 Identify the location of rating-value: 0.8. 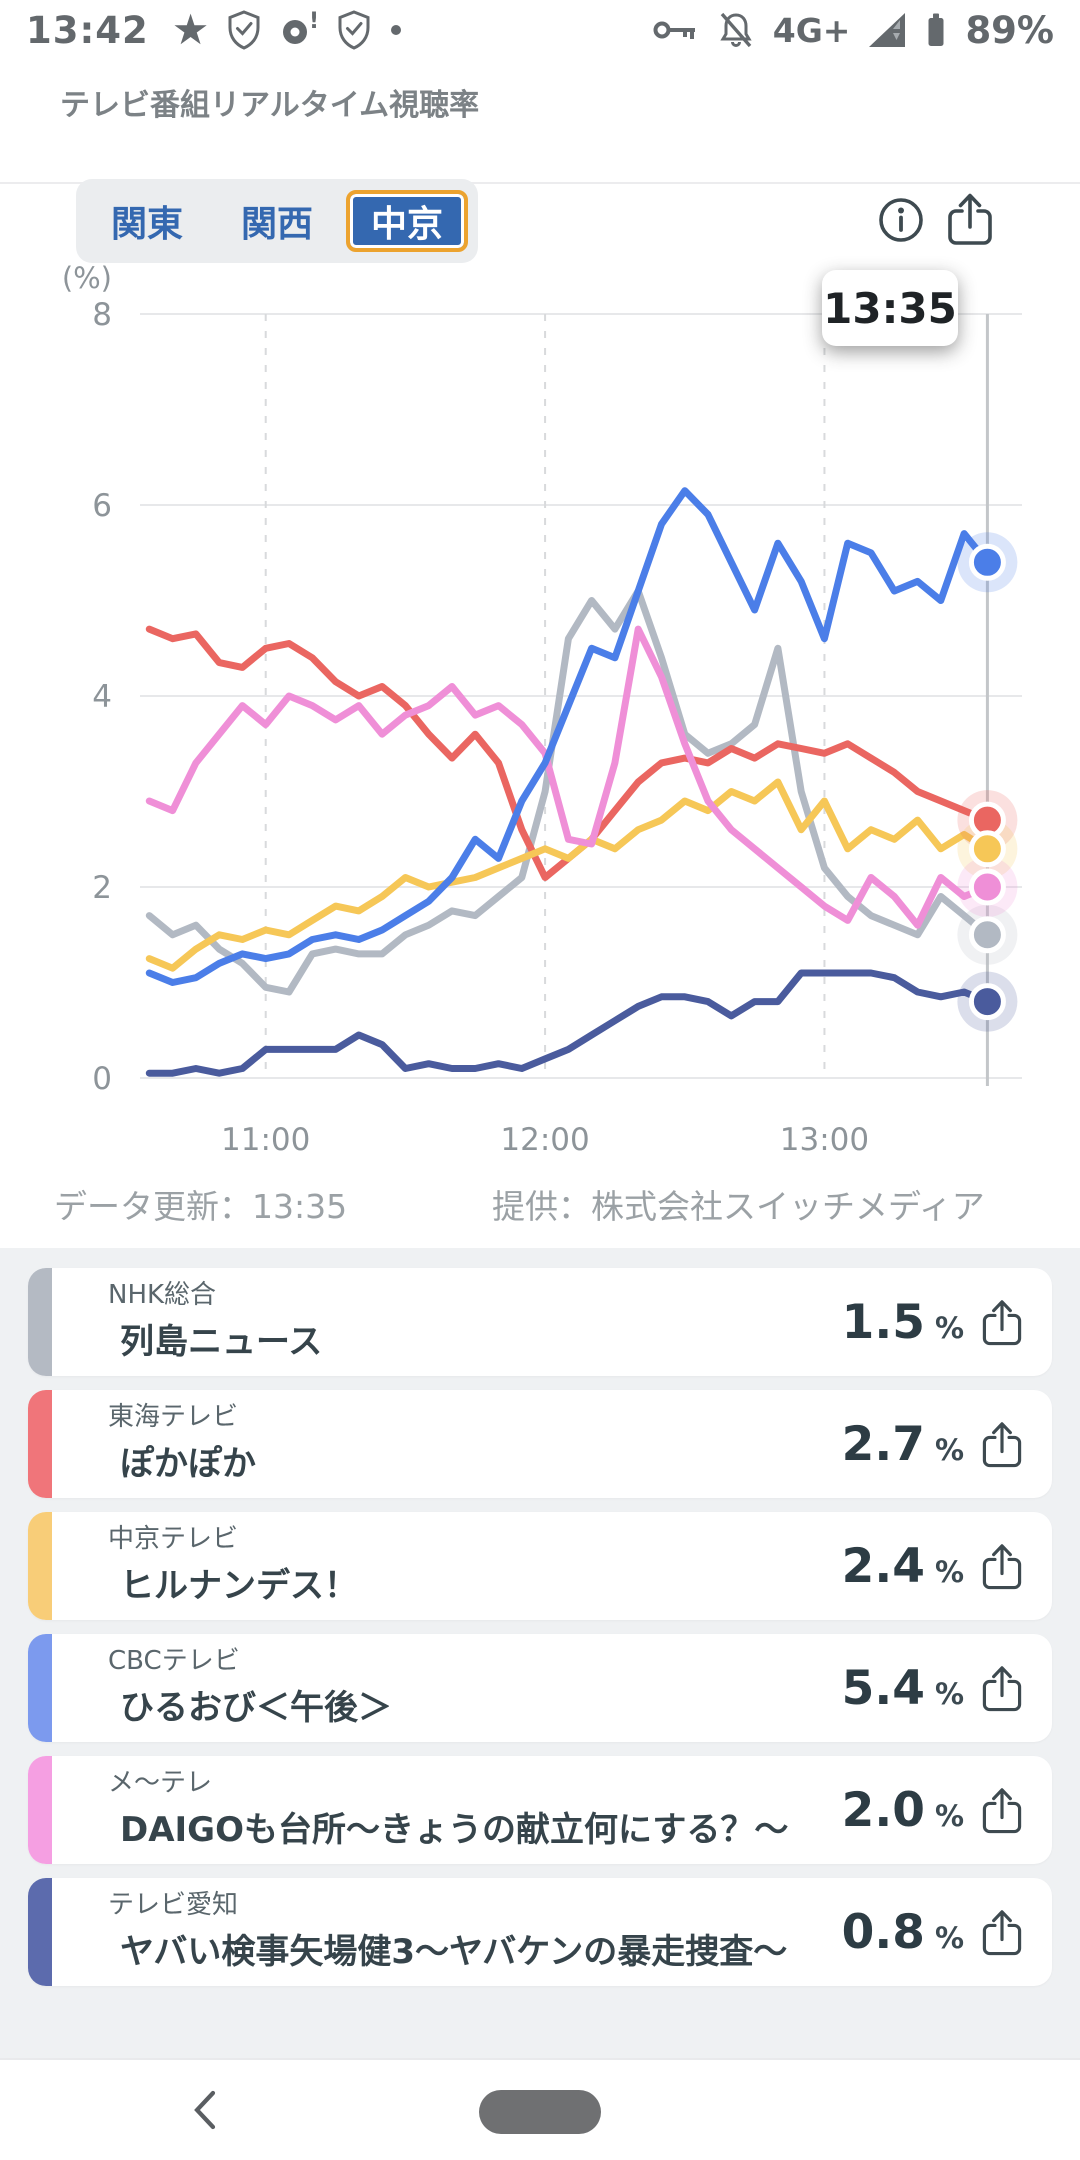
(883, 1932).